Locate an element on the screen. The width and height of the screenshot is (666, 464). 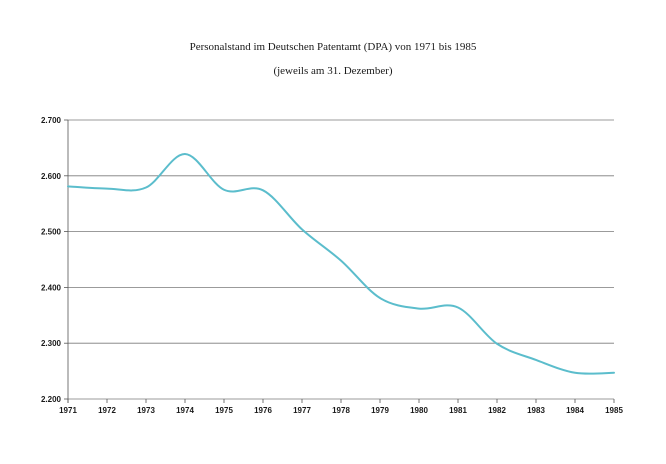
x-tick-label: 1971 is located at coordinates (68, 410).